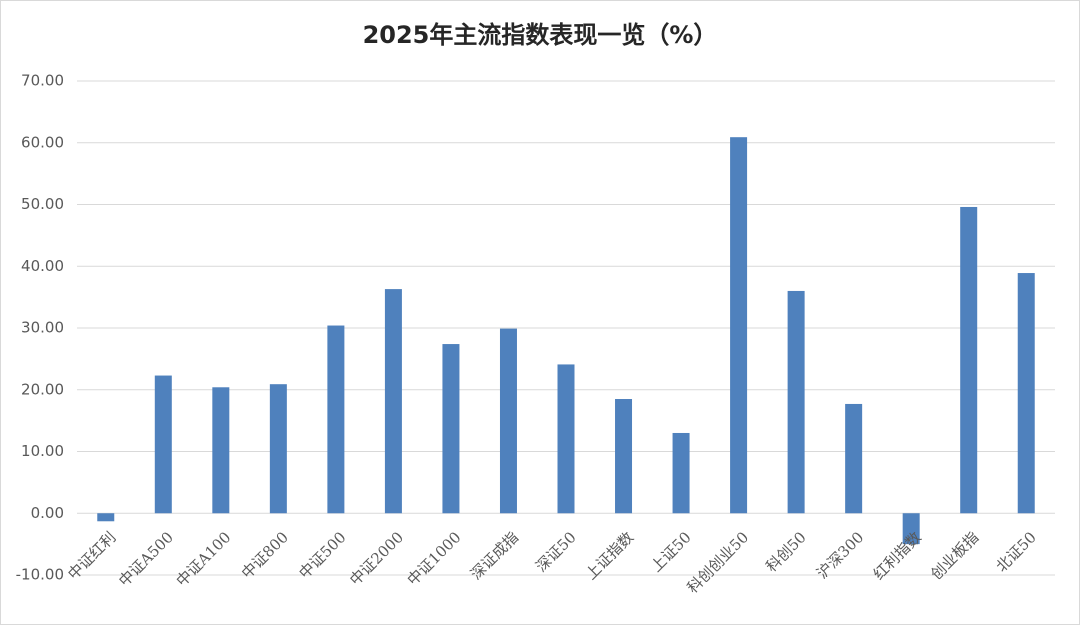  What do you see at coordinates (42, 204) in the screenshot?
I see `y-tick-label: 50.00` at bounding box center [42, 204].